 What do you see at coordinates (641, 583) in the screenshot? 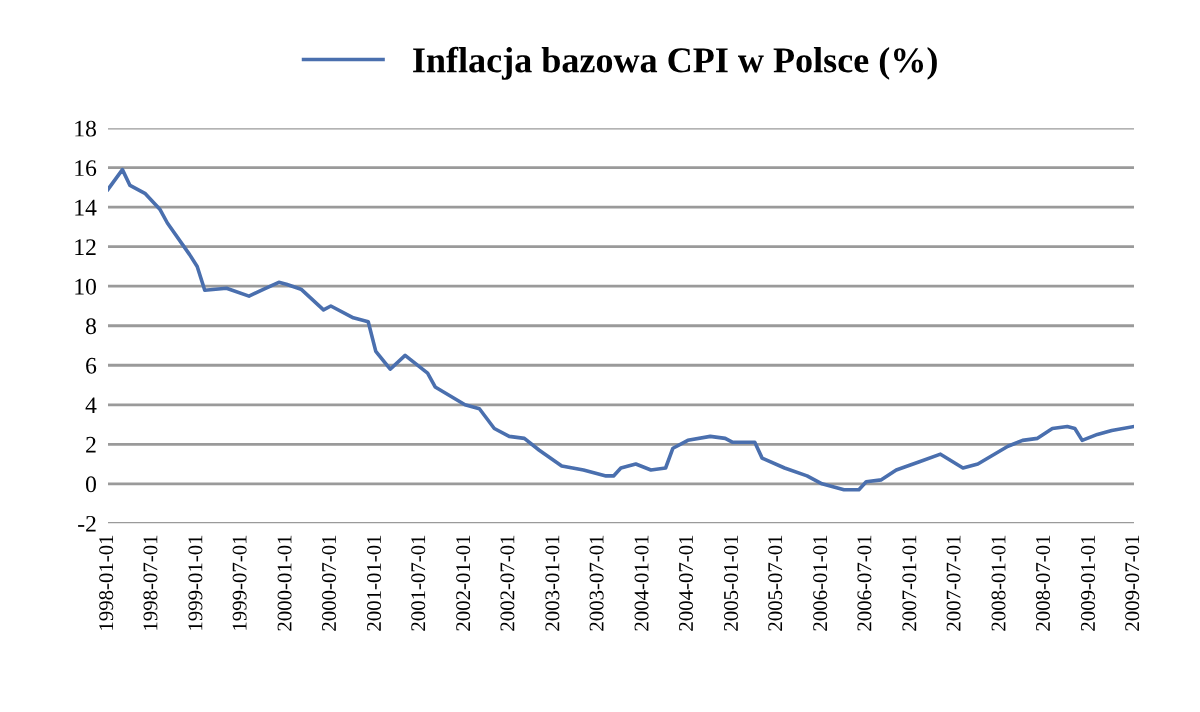
I see `x-tick-label: 2004-01-01` at bounding box center [641, 583].